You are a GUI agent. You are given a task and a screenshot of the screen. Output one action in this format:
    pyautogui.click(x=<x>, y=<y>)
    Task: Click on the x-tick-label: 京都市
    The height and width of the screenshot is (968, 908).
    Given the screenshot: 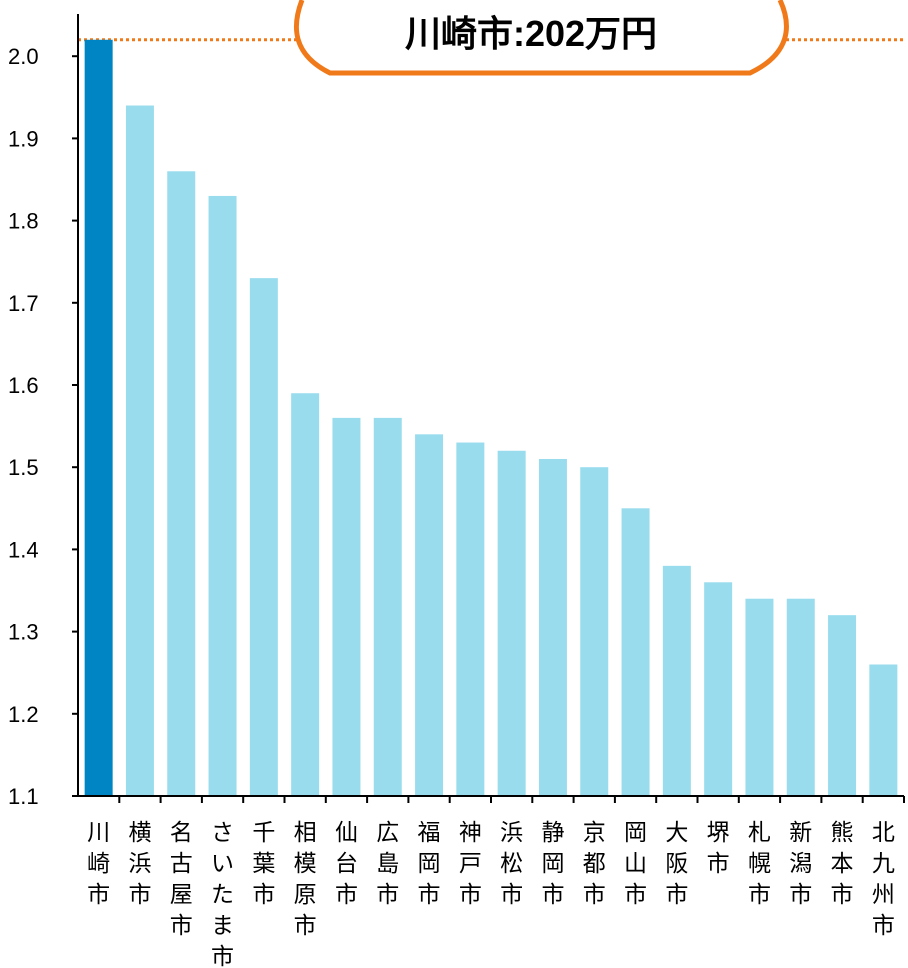 What is the action you would take?
    pyautogui.click(x=594, y=863)
    